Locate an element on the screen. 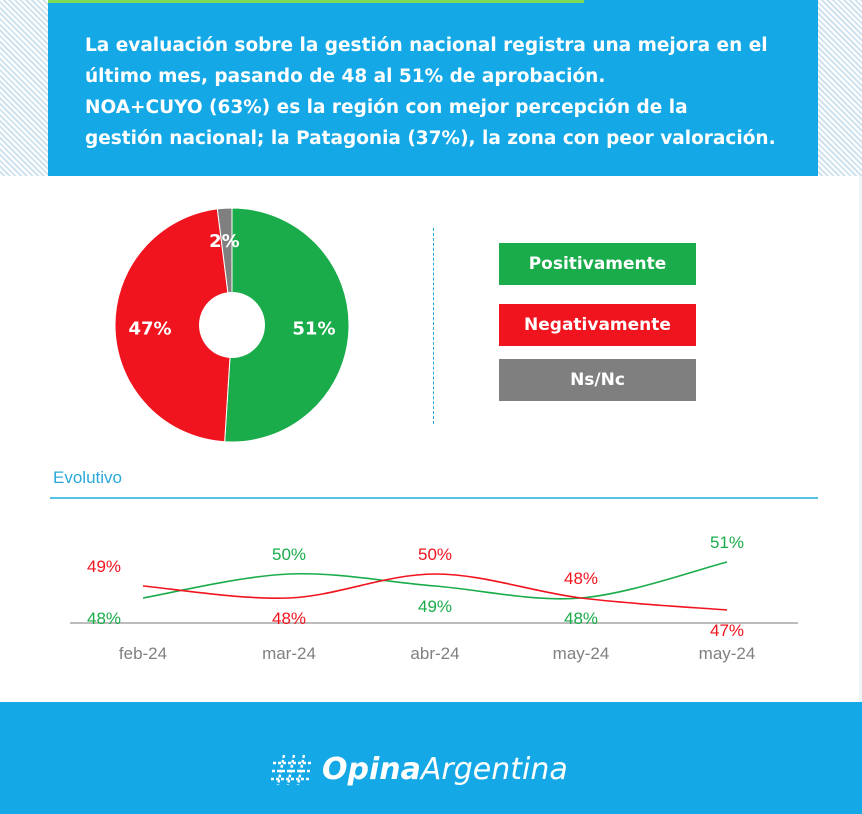 Image resolution: width=862 pixels, height=814 pixels. series-line-positivamente is located at coordinates (435, 580).